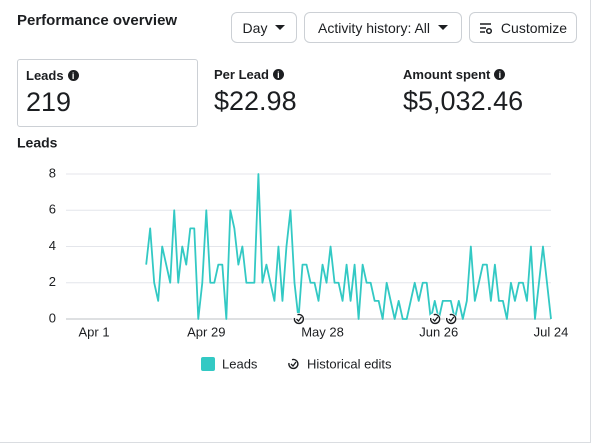 This screenshot has width=592, height=444. What do you see at coordinates (240, 363) in the screenshot?
I see `legend-label: Leads` at bounding box center [240, 363].